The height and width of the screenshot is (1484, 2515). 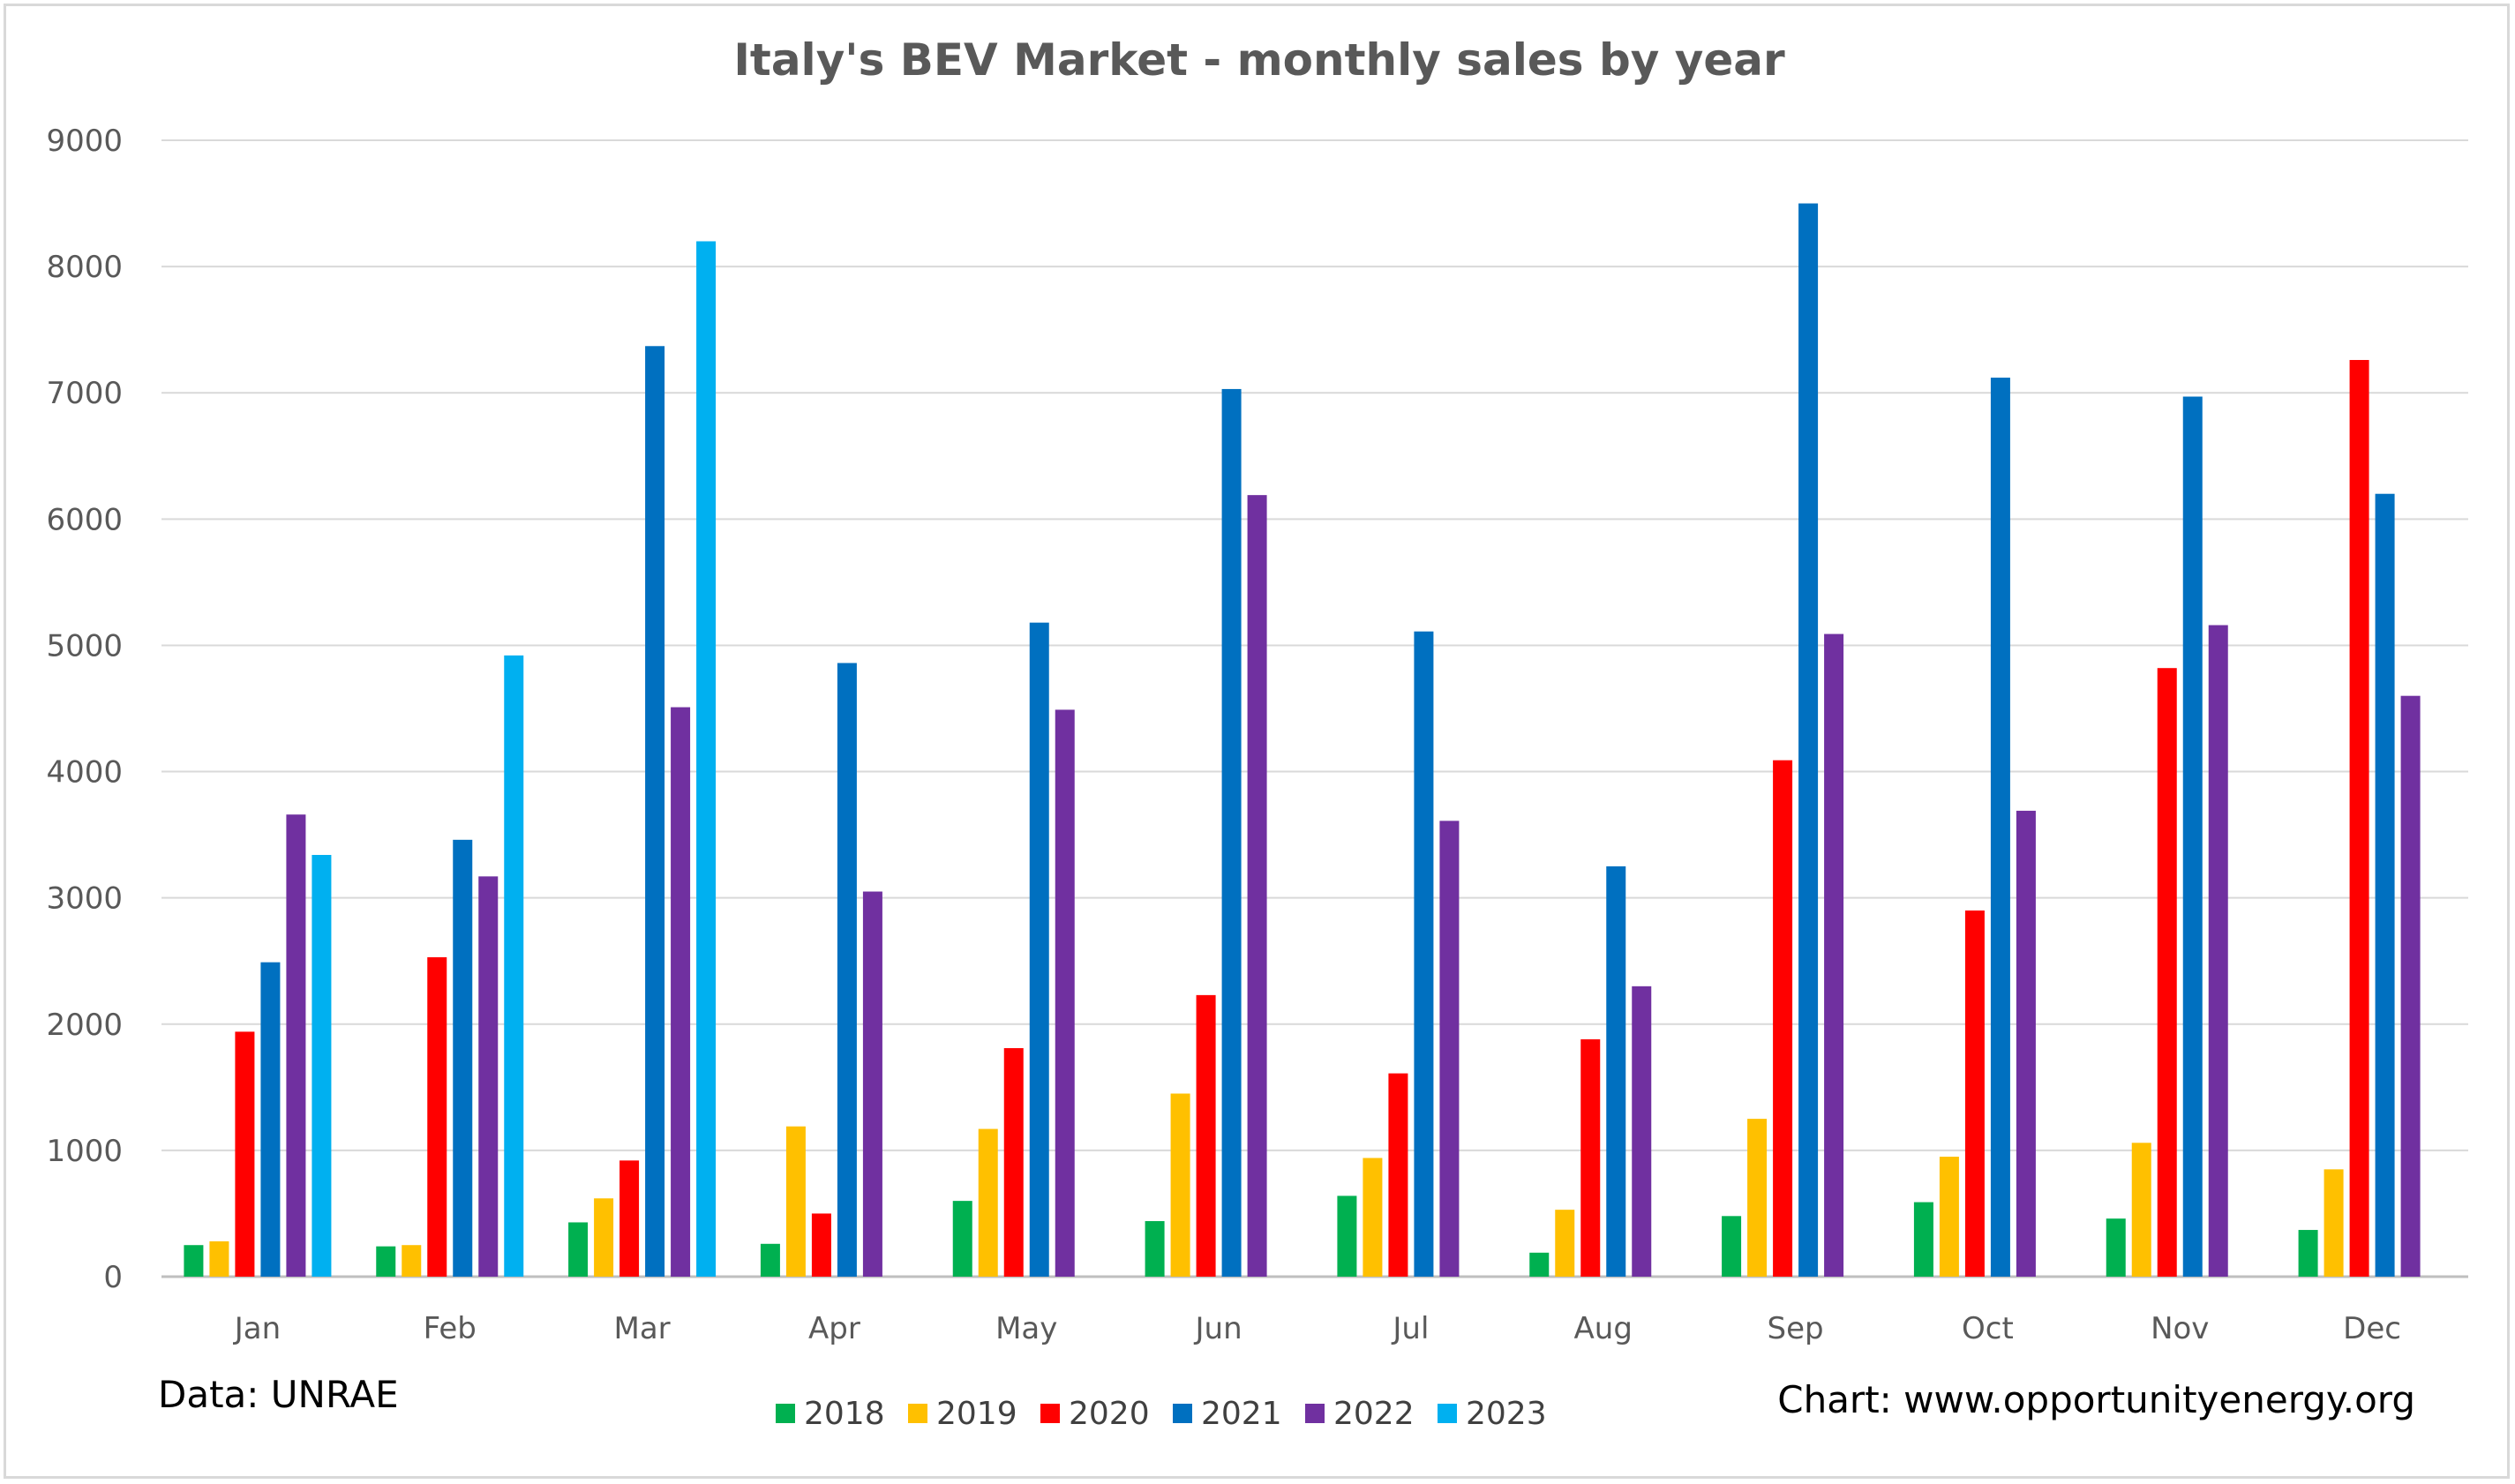 I want to click on x-tick-label: Dec, so click(x=2372, y=1329).